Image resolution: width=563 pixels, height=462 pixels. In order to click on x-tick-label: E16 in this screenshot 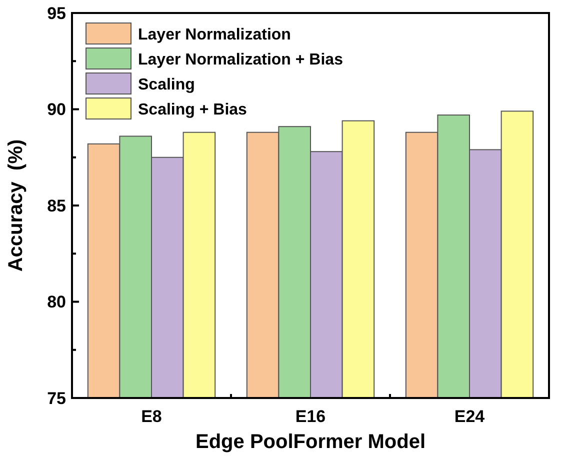, I will do `click(310, 416)`.